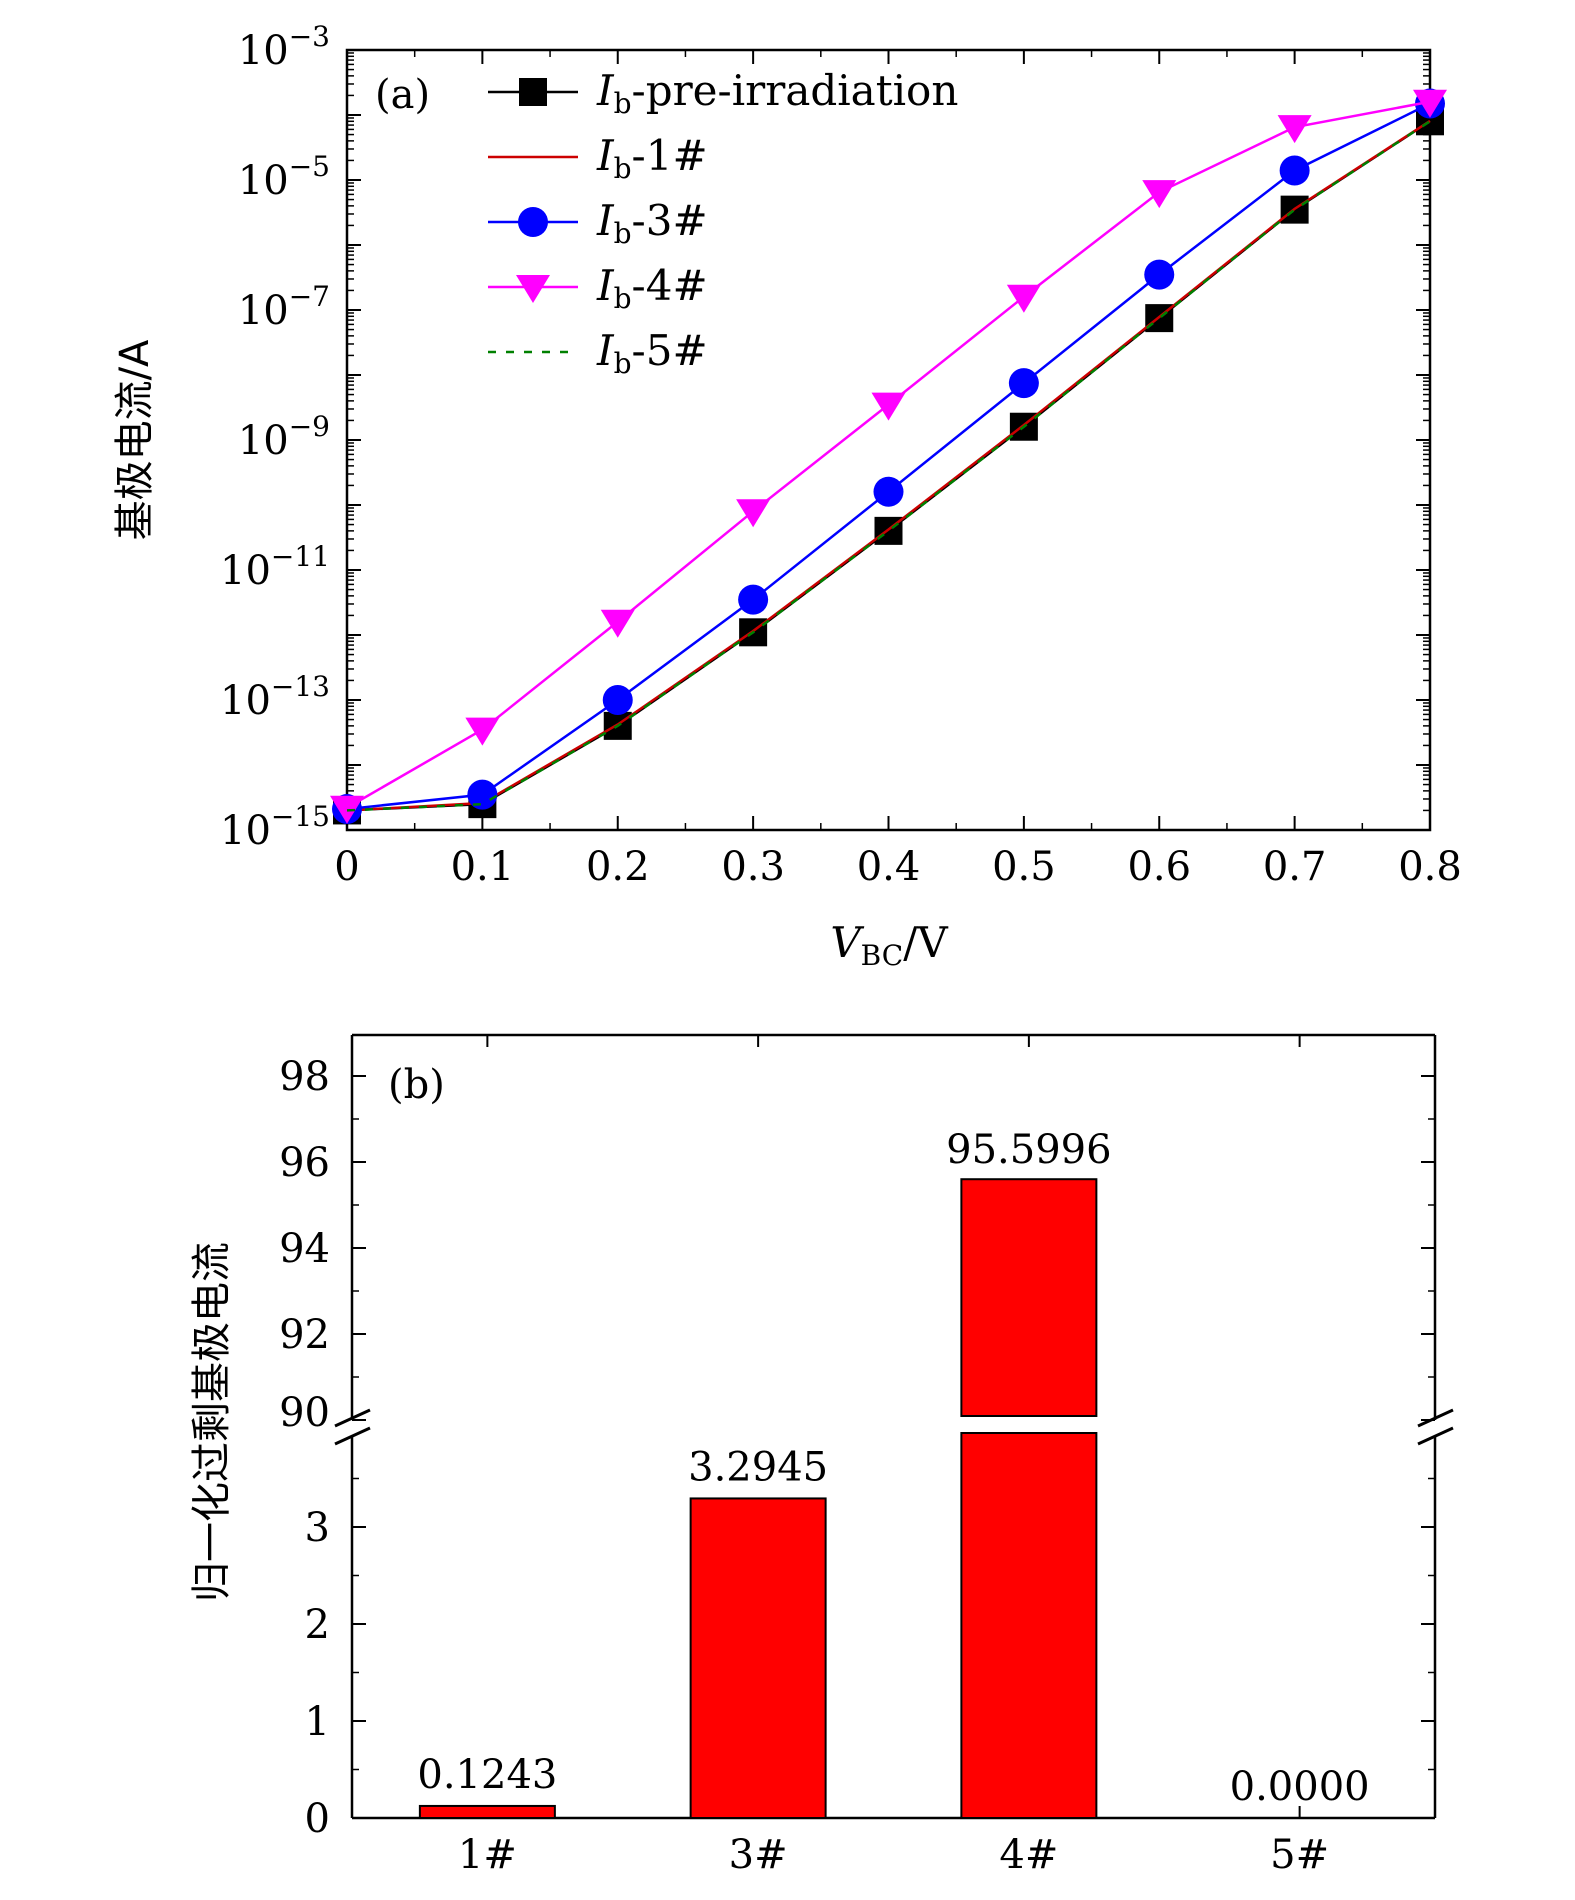  Describe the element at coordinates (777, 93) in the screenshot. I see `legend-label: Ib-pre-irradiation` at that location.